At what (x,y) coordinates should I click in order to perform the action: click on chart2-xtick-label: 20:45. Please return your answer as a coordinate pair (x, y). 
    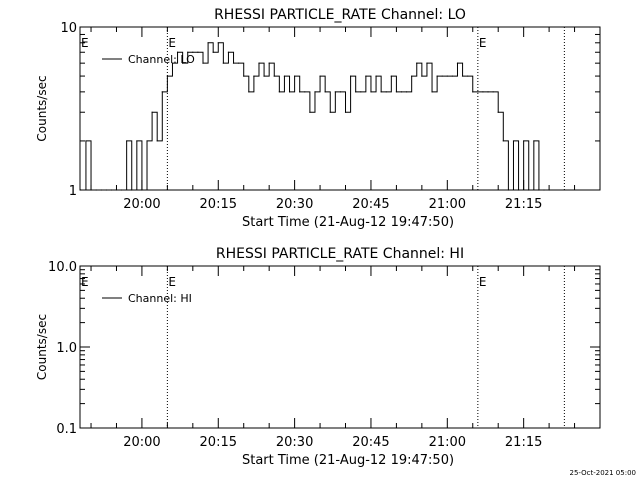
    Looking at the image, I should click on (370, 442).